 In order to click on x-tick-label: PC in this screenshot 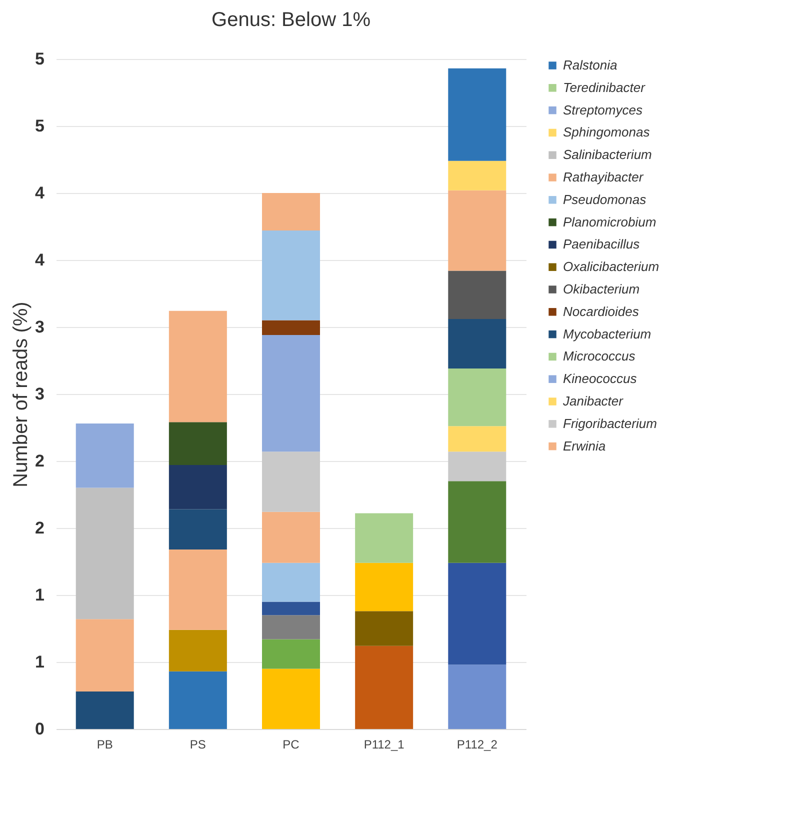, I will do `click(291, 745)`.